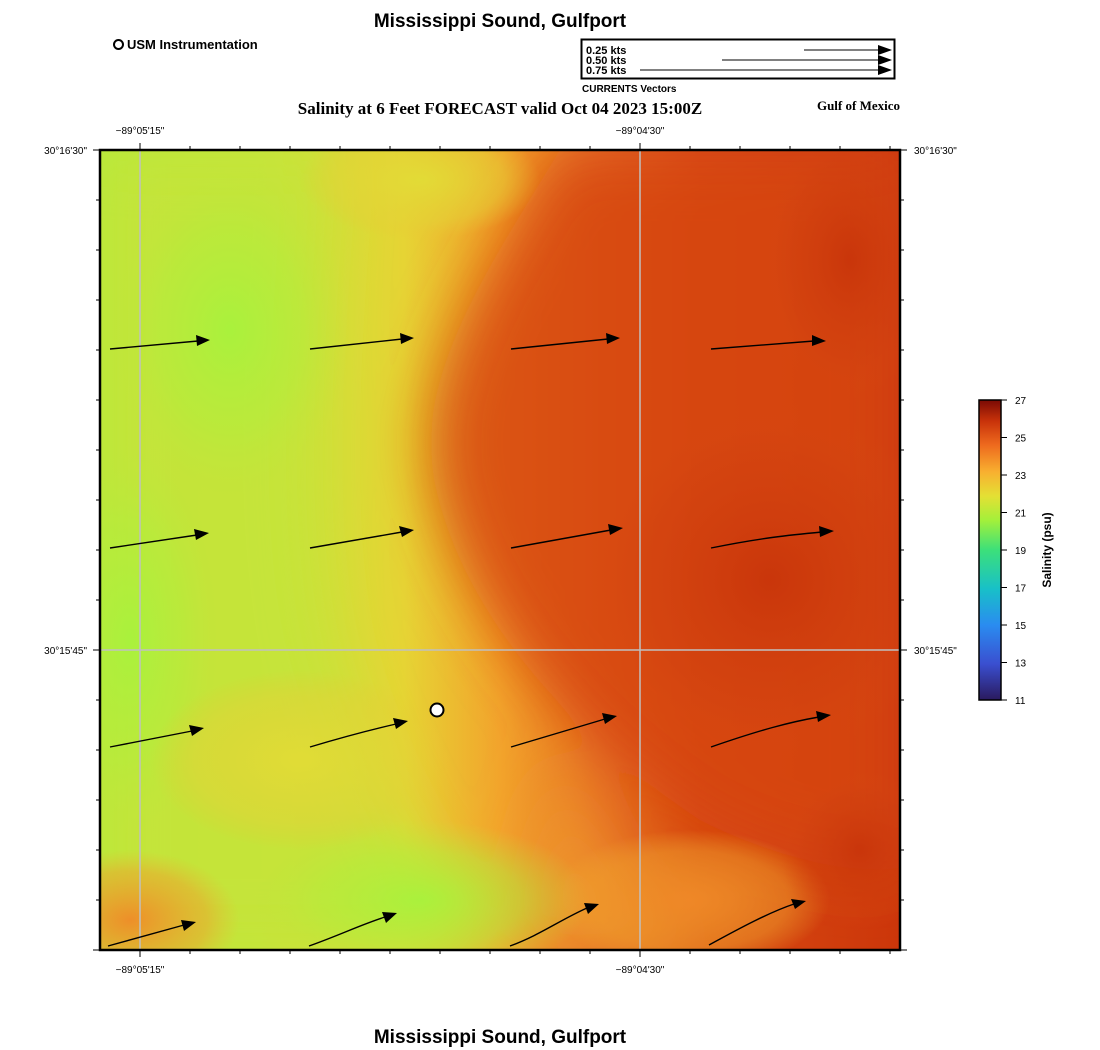  I want to click on colorbar-tick-label: 19, so click(1021, 551).